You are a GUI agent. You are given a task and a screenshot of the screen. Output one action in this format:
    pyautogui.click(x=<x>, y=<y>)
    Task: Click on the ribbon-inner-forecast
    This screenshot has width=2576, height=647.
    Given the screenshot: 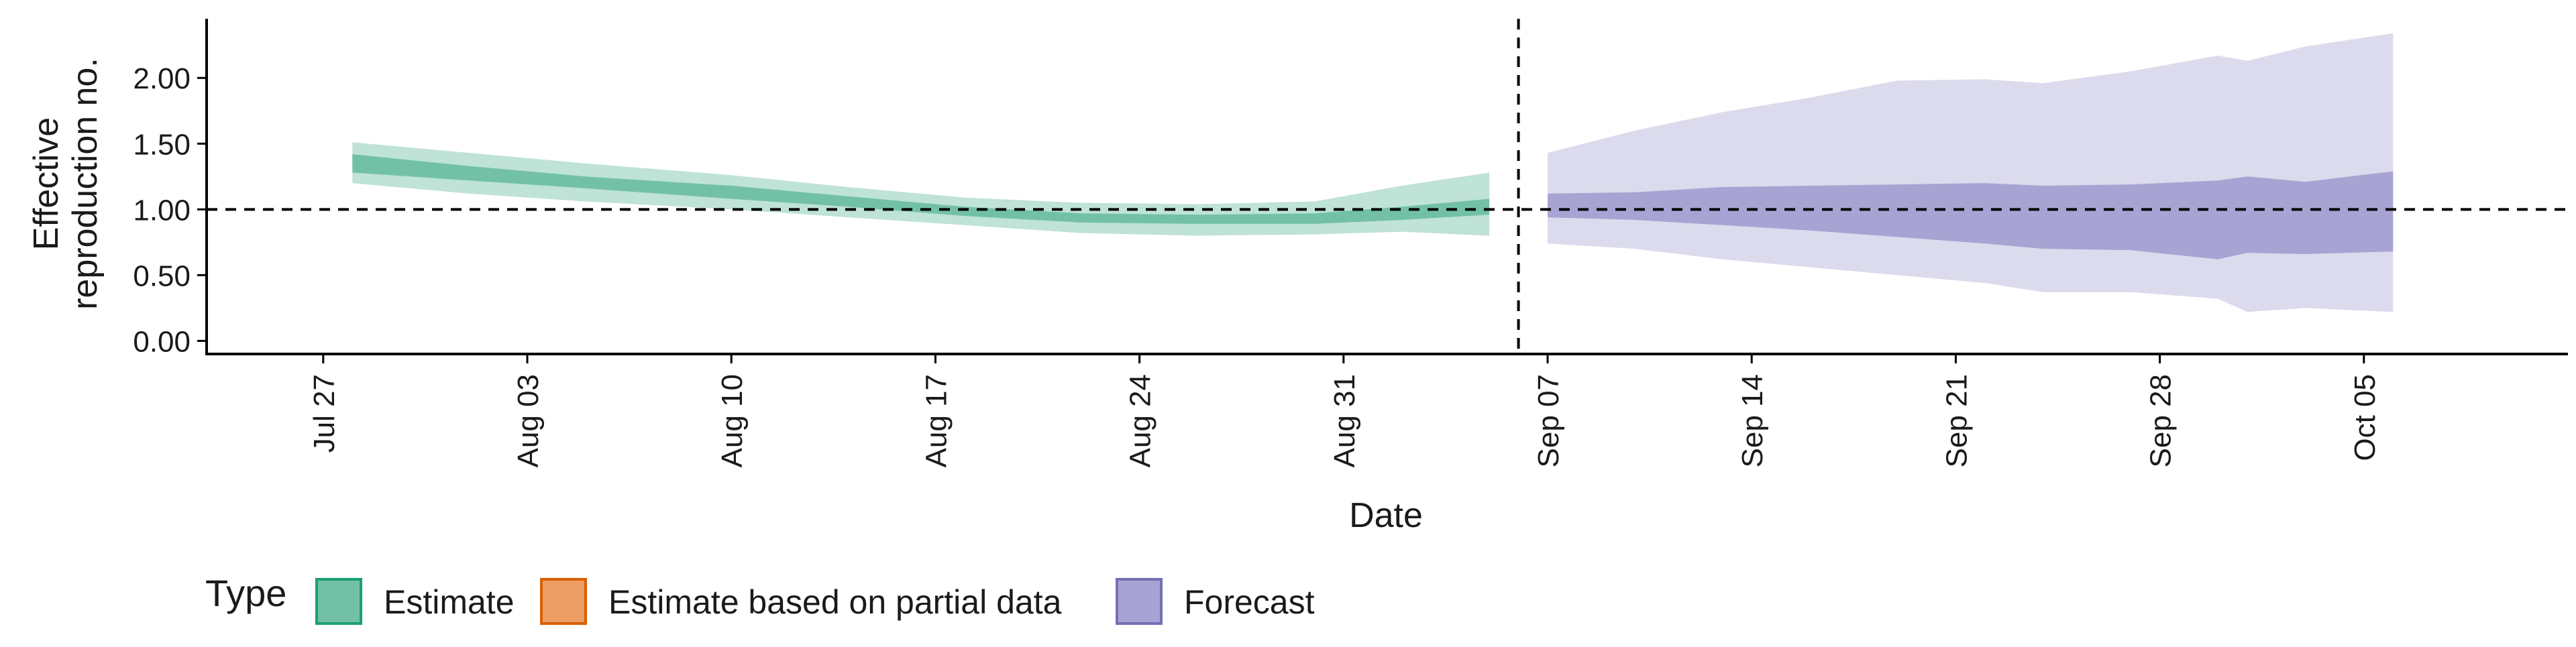 What is the action you would take?
    pyautogui.click(x=1971, y=215)
    